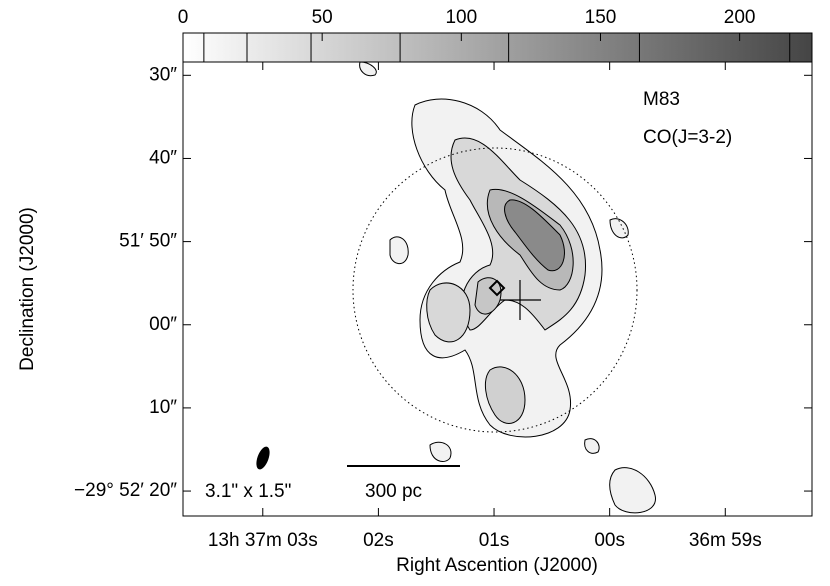 Image resolution: width=830 pixels, height=586 pixels. I want to click on beam, so click(263, 458).